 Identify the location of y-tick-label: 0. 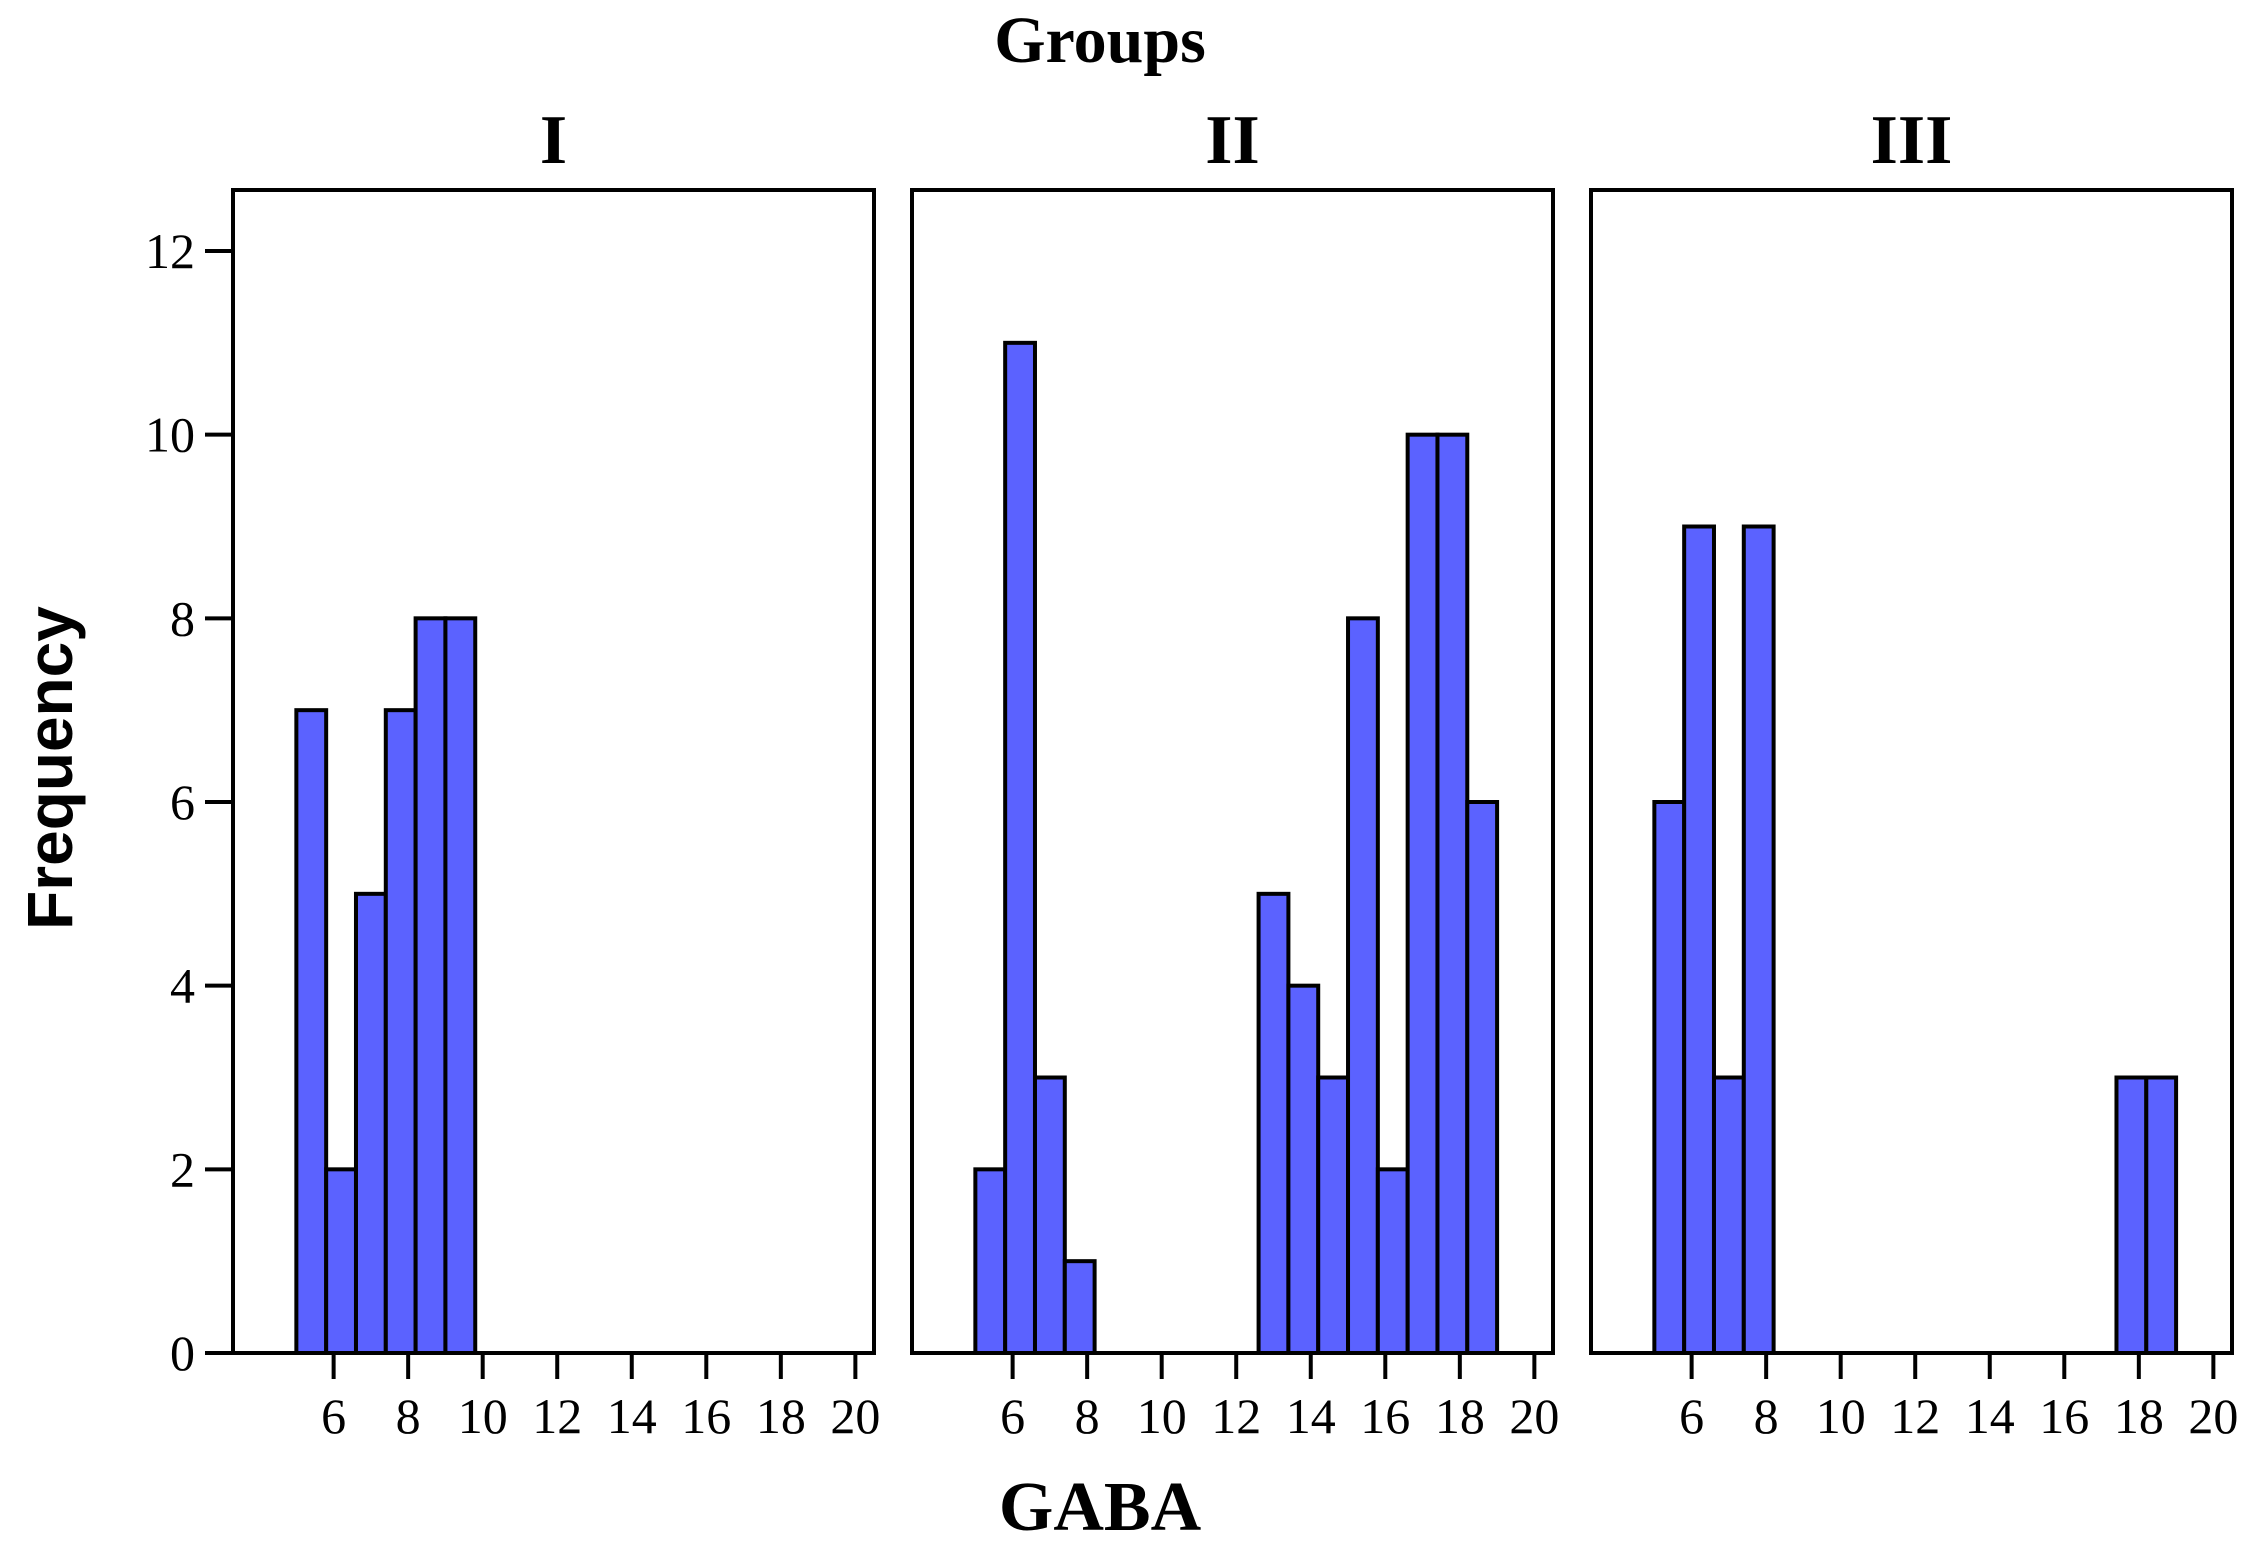
(182, 1353).